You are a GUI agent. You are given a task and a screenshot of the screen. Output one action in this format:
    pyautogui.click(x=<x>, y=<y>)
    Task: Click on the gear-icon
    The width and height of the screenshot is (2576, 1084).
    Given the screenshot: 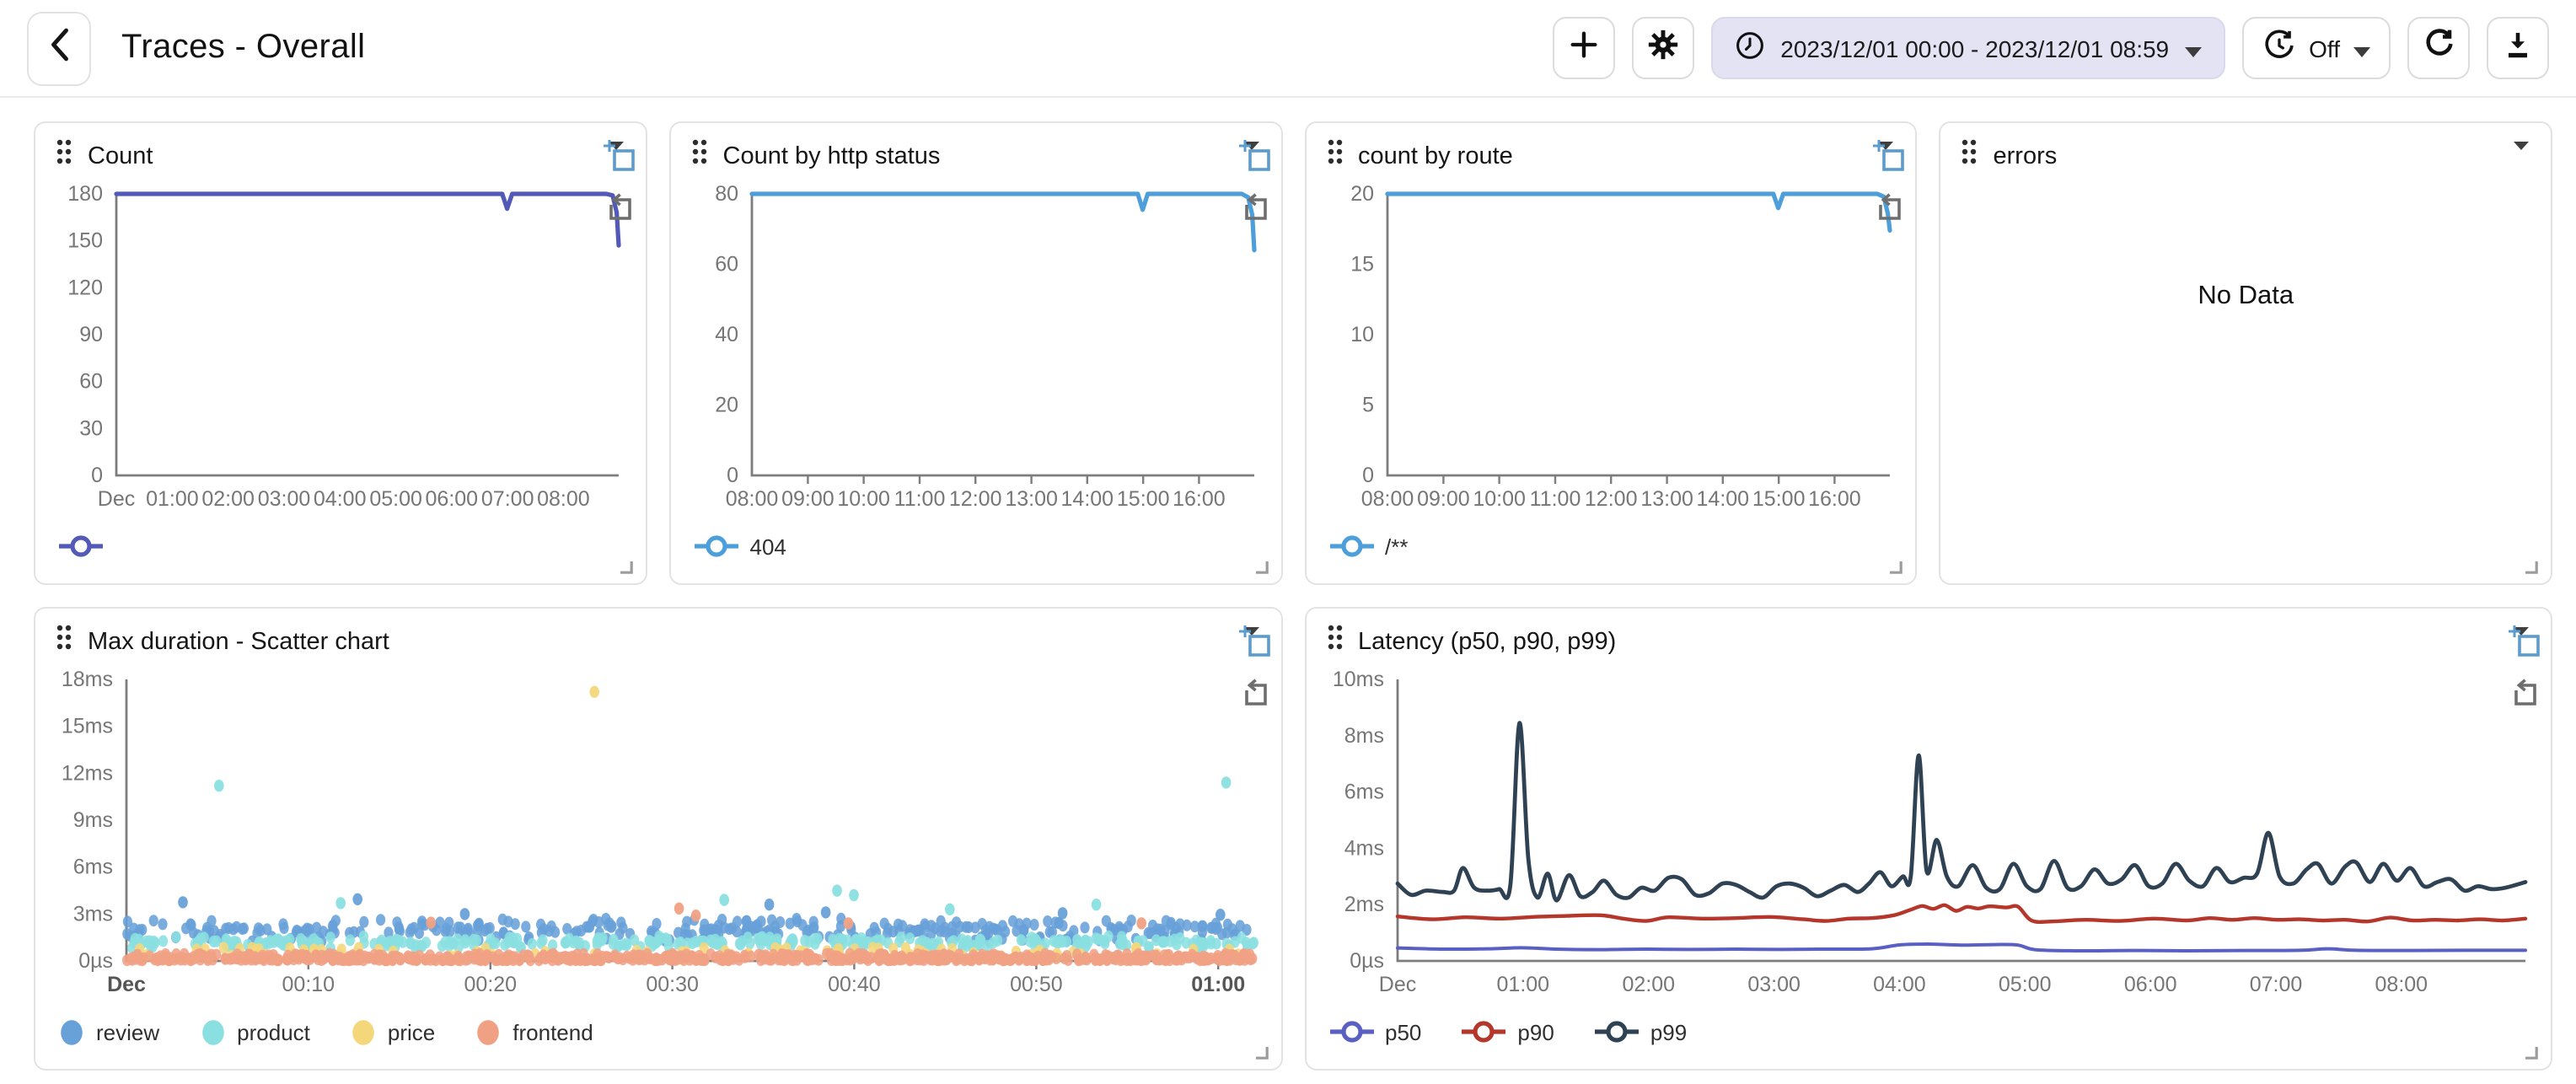 What is the action you would take?
    pyautogui.click(x=1663, y=48)
    